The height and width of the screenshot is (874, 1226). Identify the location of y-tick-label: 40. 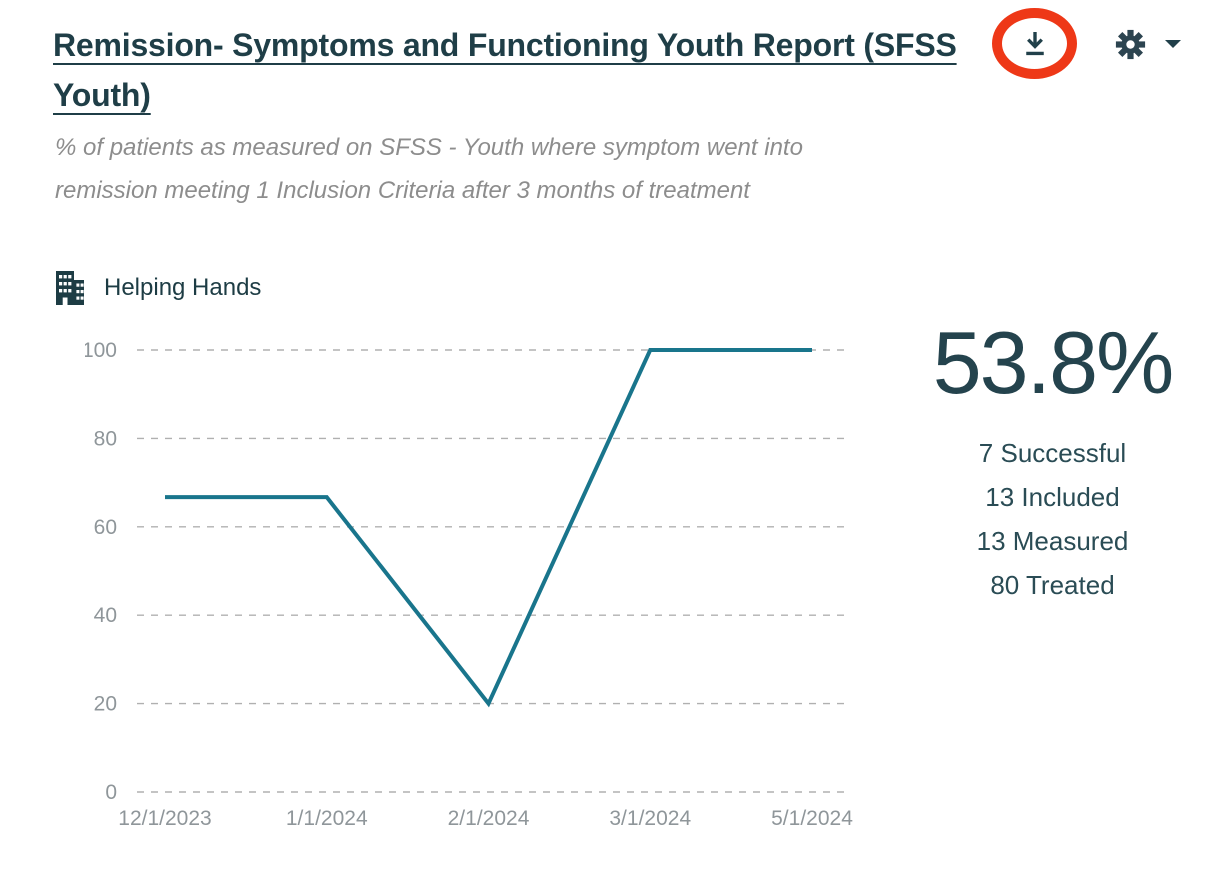
(105, 615).